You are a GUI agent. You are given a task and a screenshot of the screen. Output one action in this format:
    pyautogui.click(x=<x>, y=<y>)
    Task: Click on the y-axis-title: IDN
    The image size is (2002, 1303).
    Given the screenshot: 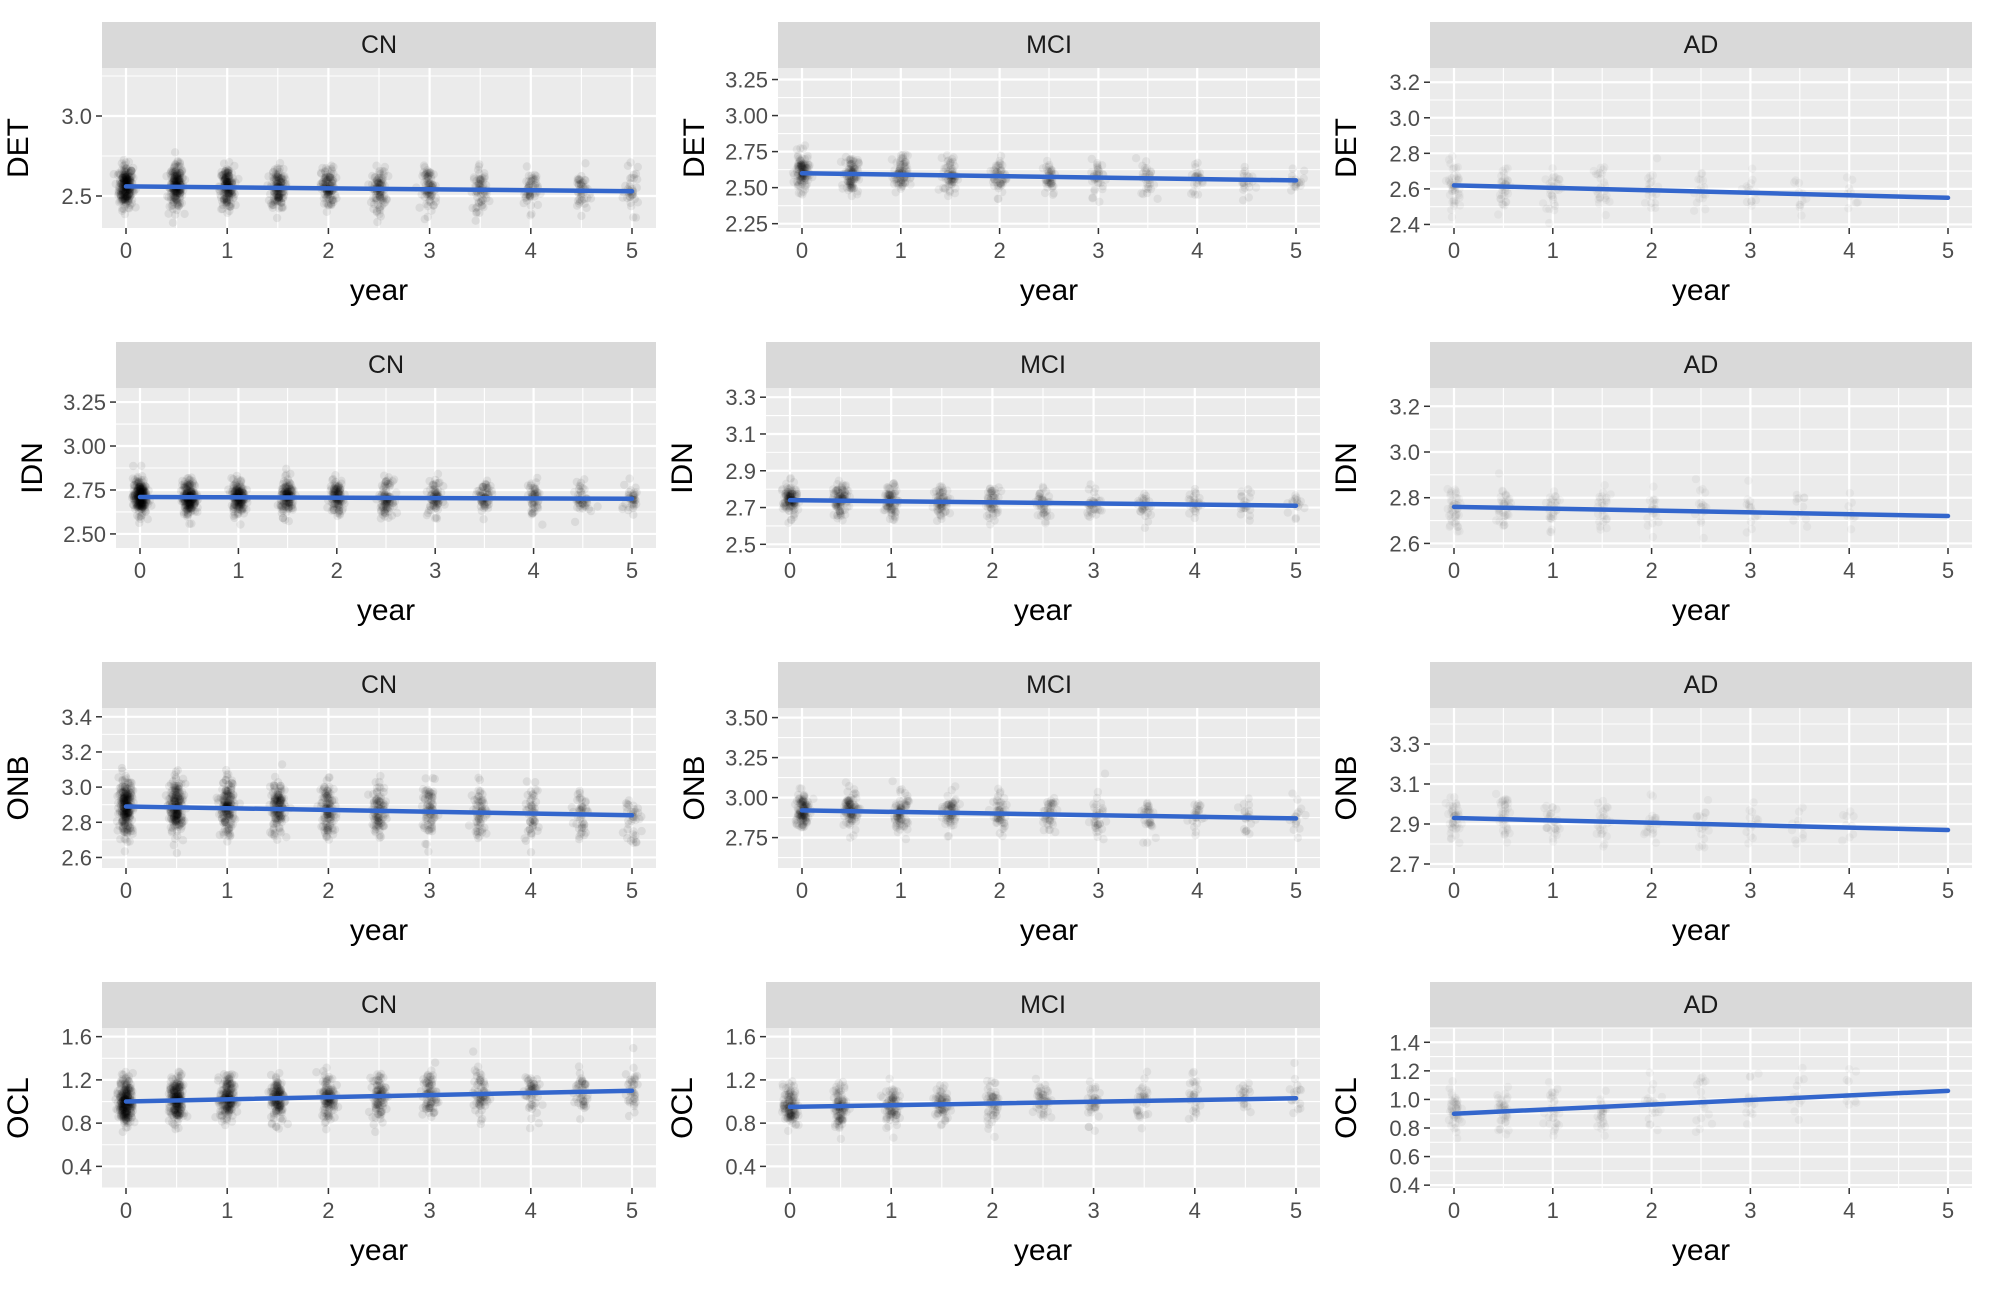 What is the action you would take?
    pyautogui.click(x=1346, y=468)
    